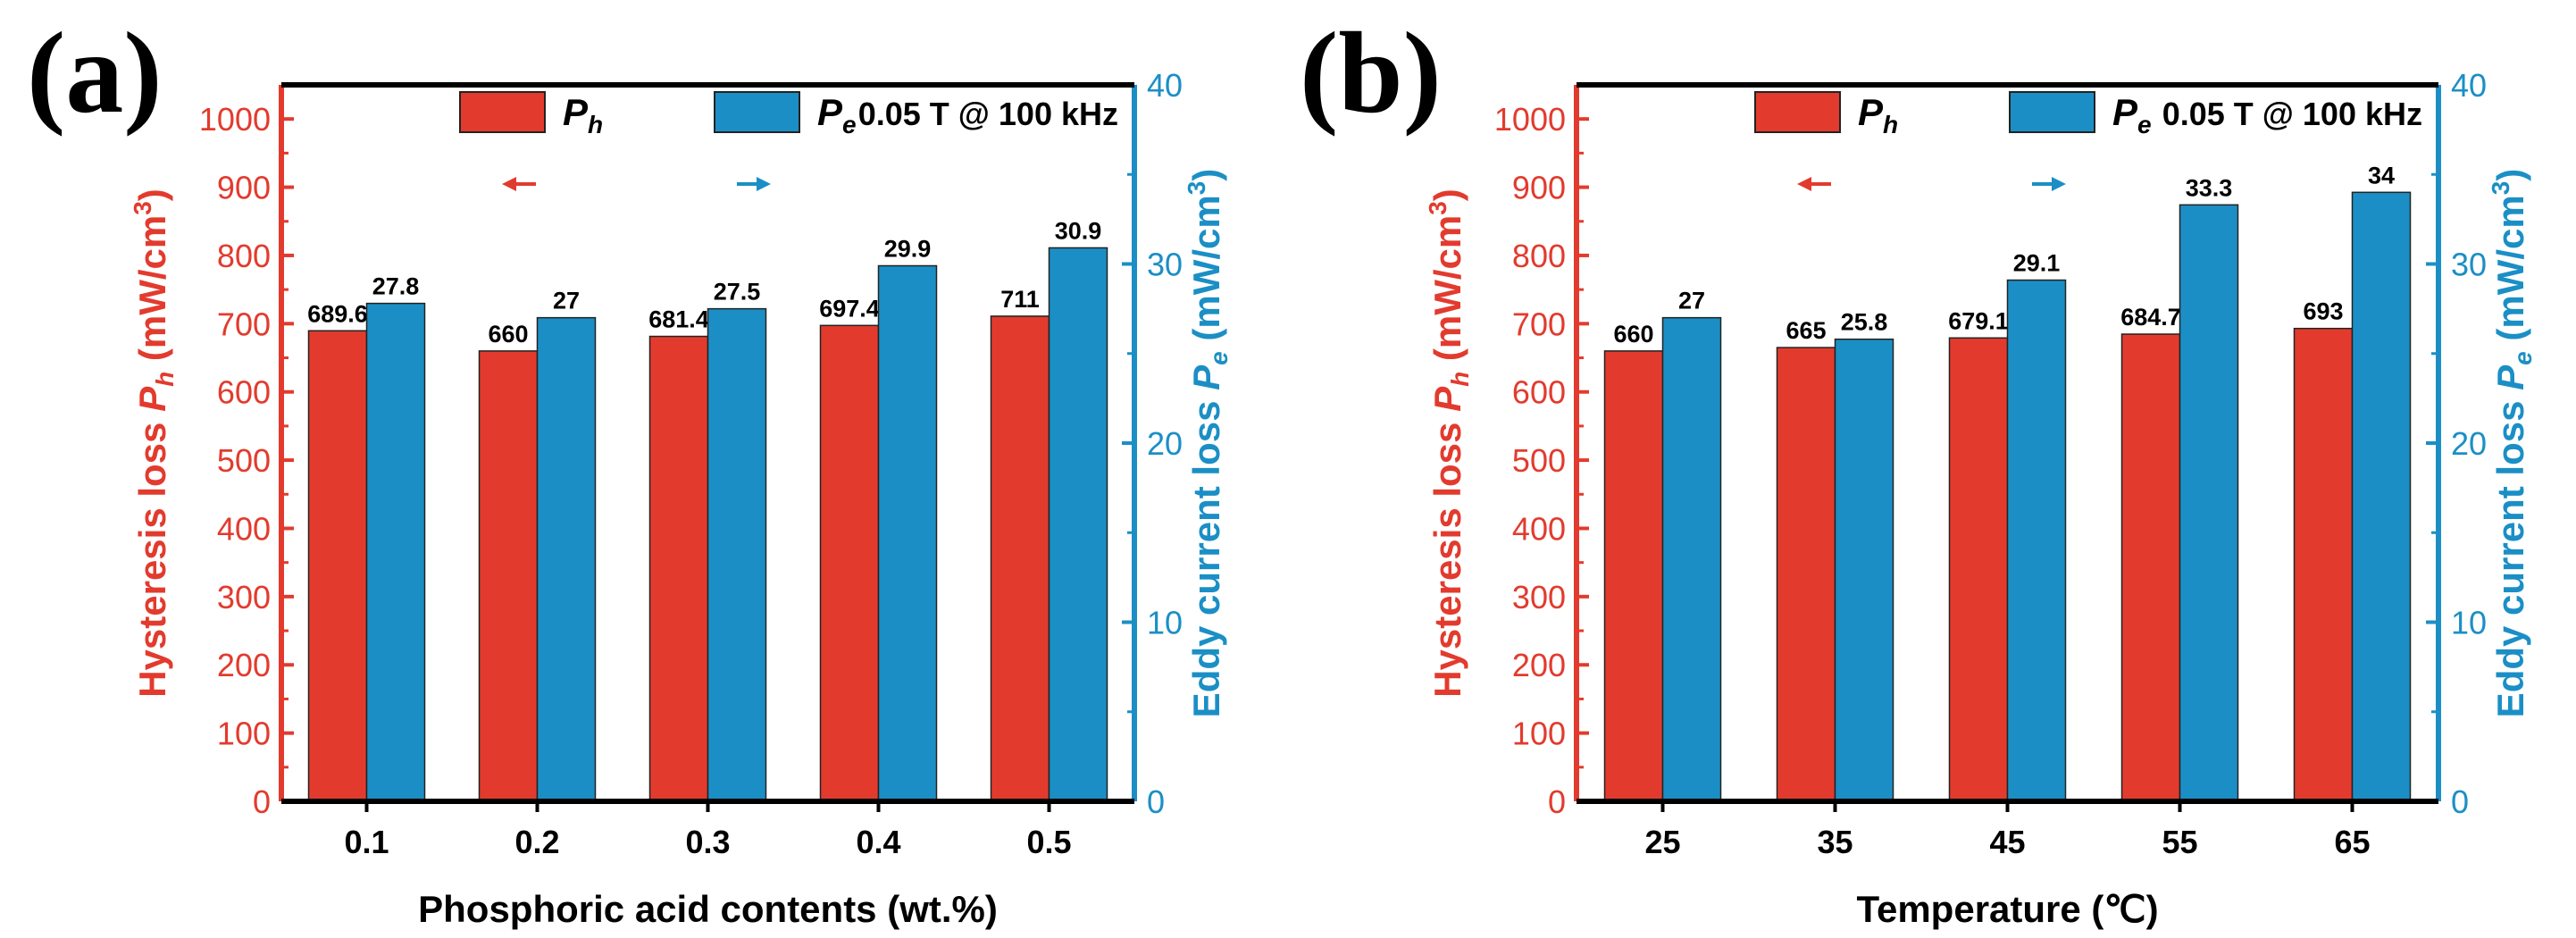 This screenshot has width=2576, height=938. I want to click on x-tick-label: 45, so click(2007, 842).